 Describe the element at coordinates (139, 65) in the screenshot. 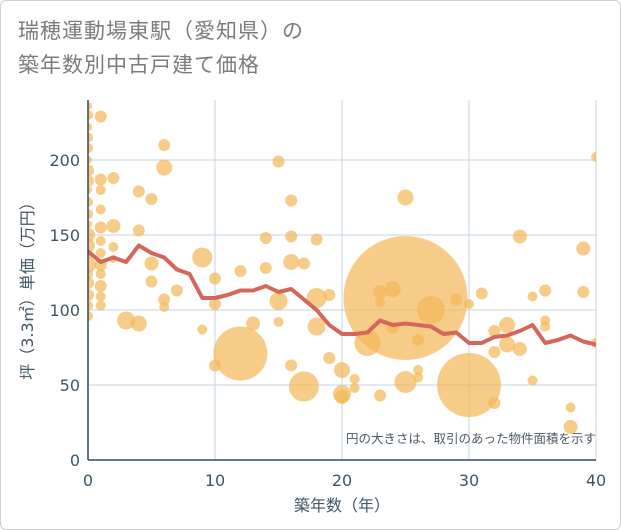

I see `chart-title-line2: 築年数別中古戸建て価格` at that location.